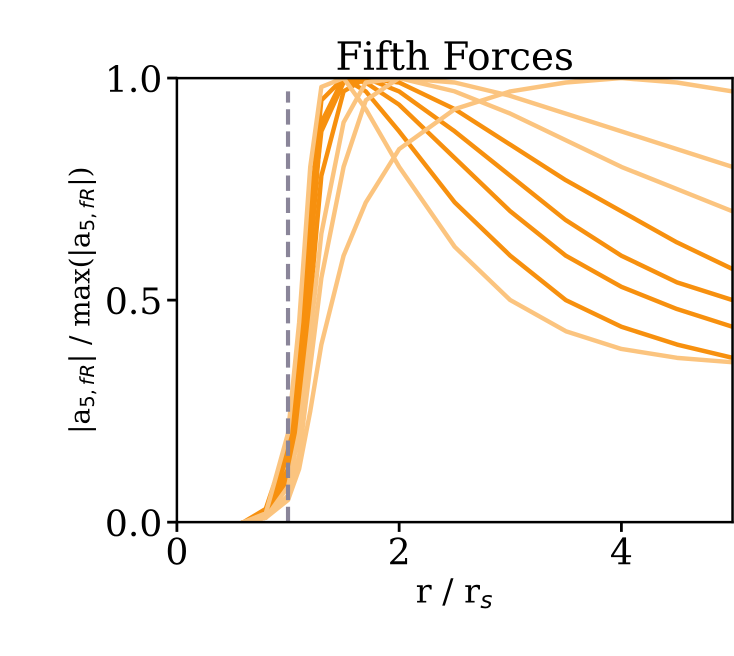 The image size is (734, 656). What do you see at coordinates (133, 300) in the screenshot?
I see `y-tick-label: 0.5` at bounding box center [133, 300].